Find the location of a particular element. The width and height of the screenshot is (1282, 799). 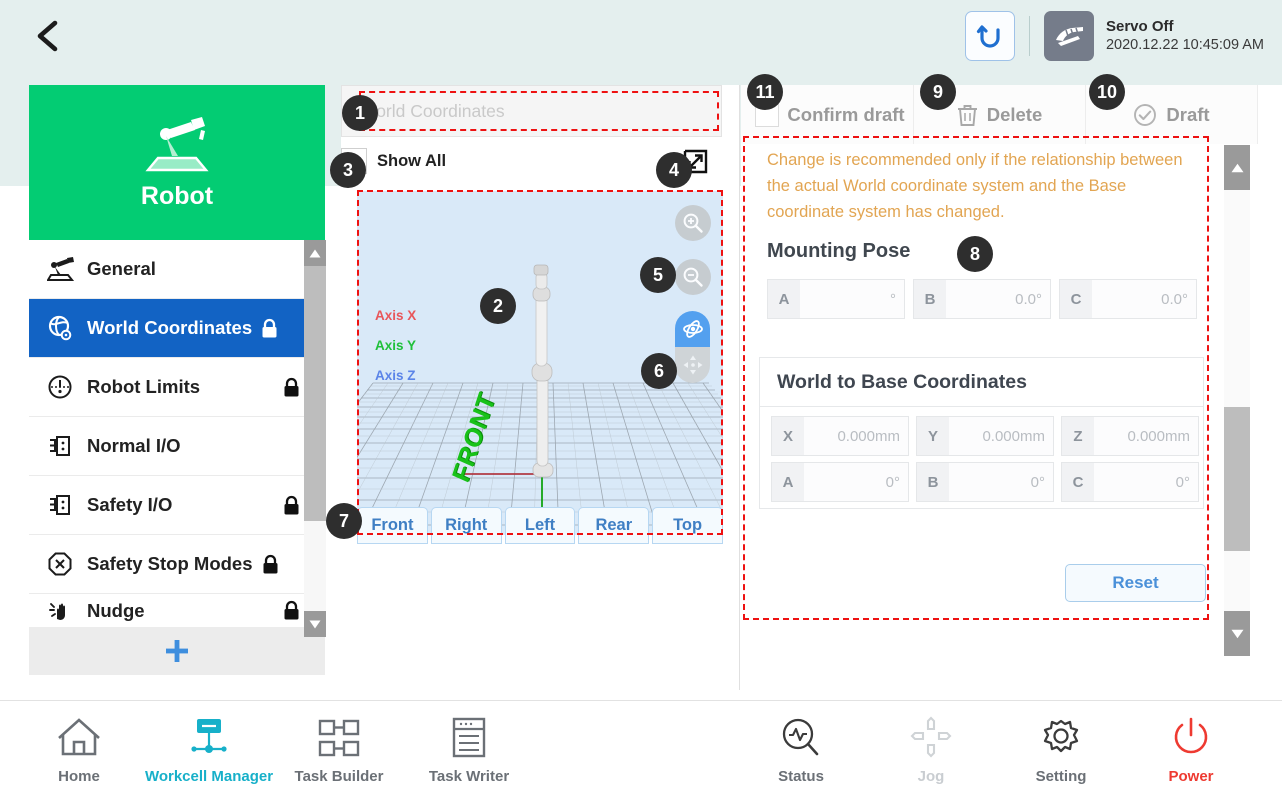

nav-label: Power is located at coordinates (1191, 776).